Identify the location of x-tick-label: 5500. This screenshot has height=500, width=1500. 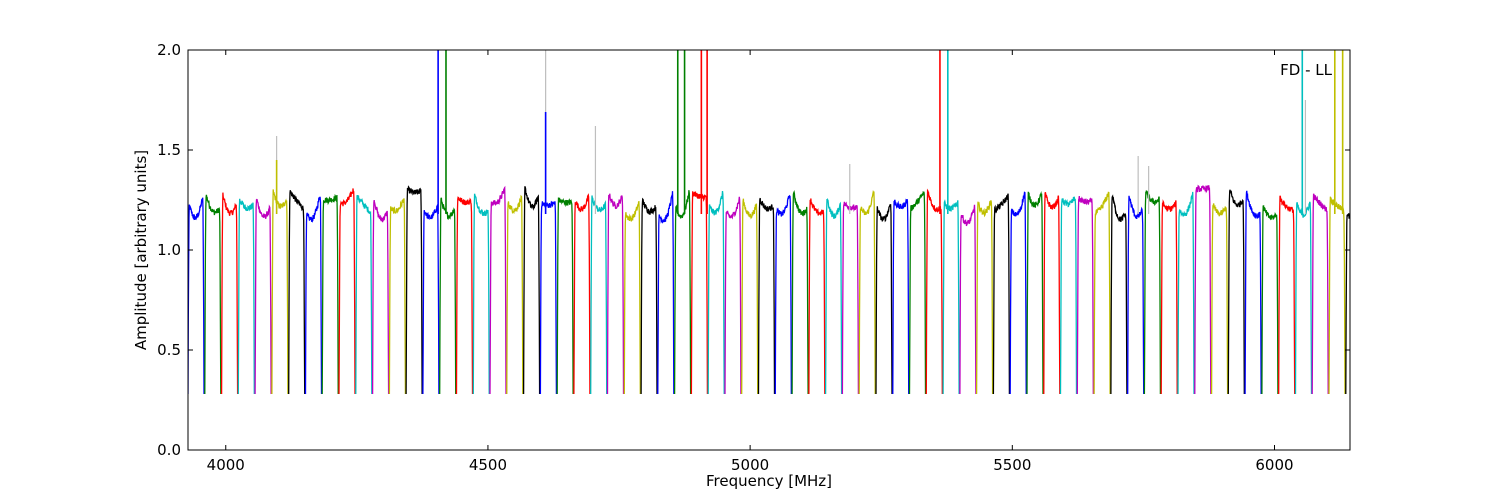
(1012, 465).